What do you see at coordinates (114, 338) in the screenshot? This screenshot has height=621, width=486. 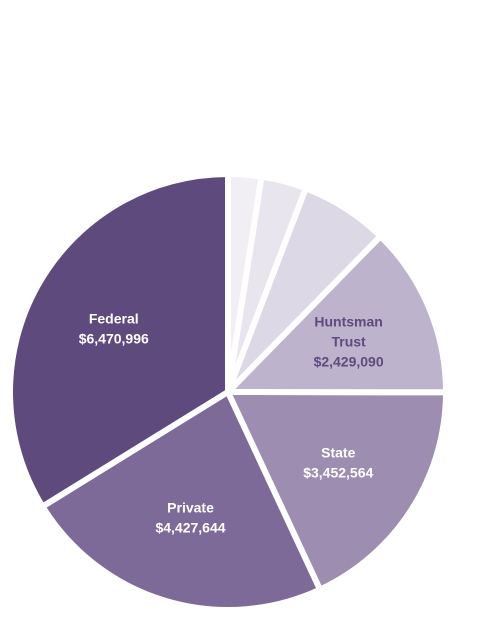 I see `slice-label-0-1: $6,470,996` at bounding box center [114, 338].